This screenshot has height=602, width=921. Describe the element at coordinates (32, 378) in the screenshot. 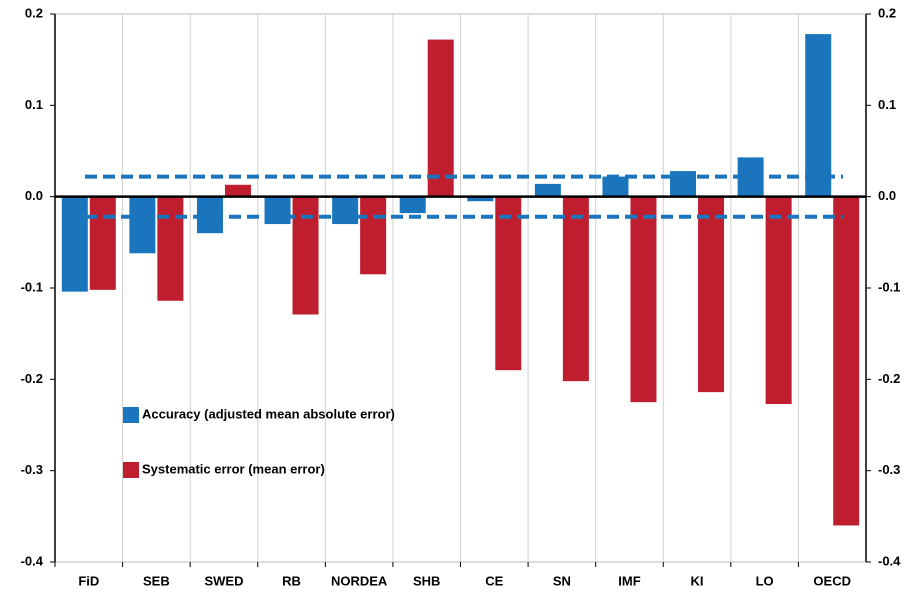

I see `y-tick-label: -0.2` at that location.